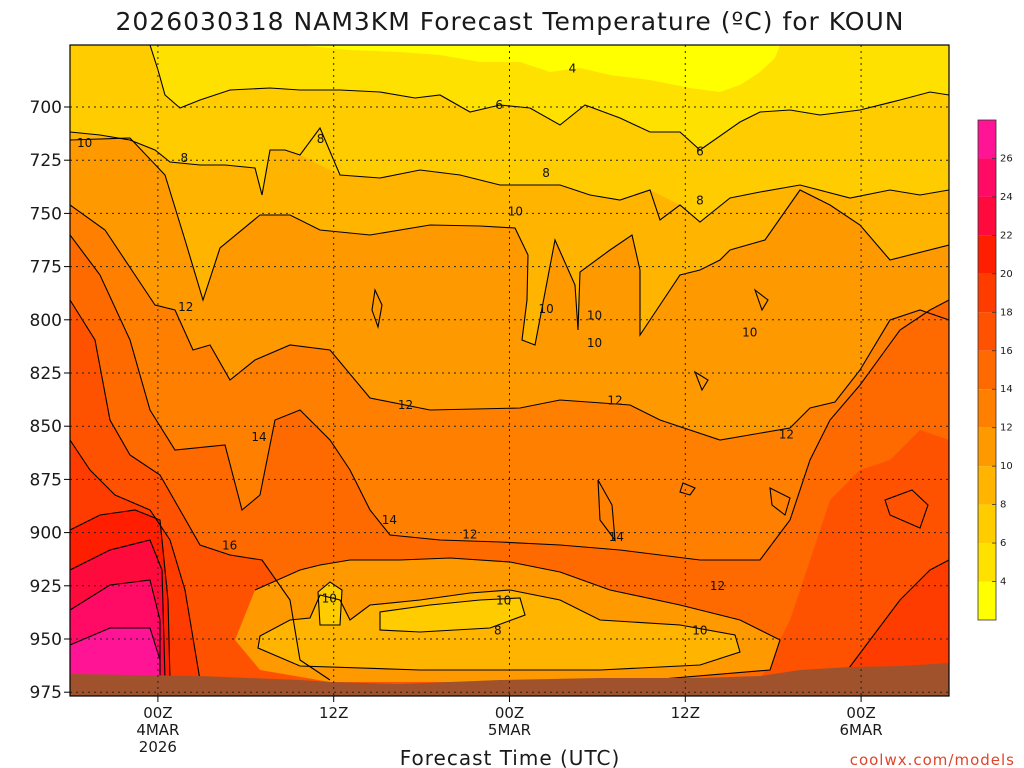  What do you see at coordinates (158, 747) in the screenshot?
I see `x-tick-label3: 2026` at bounding box center [158, 747].